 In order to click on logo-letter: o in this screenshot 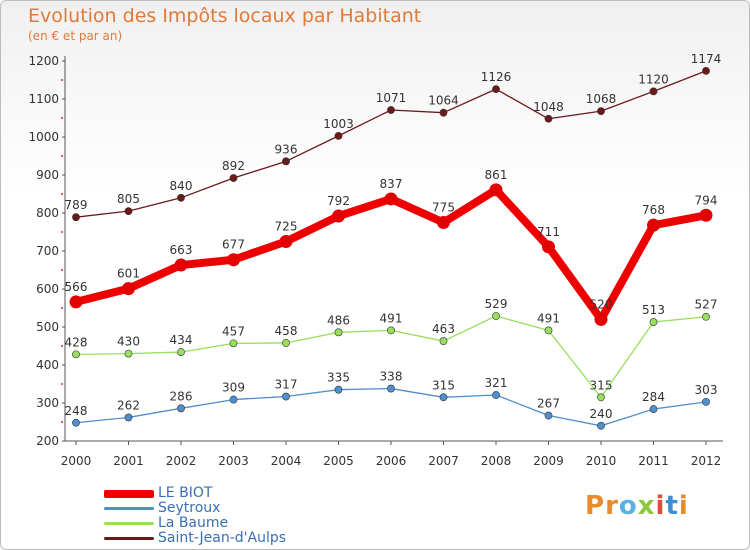, I will do `click(628, 506)`.